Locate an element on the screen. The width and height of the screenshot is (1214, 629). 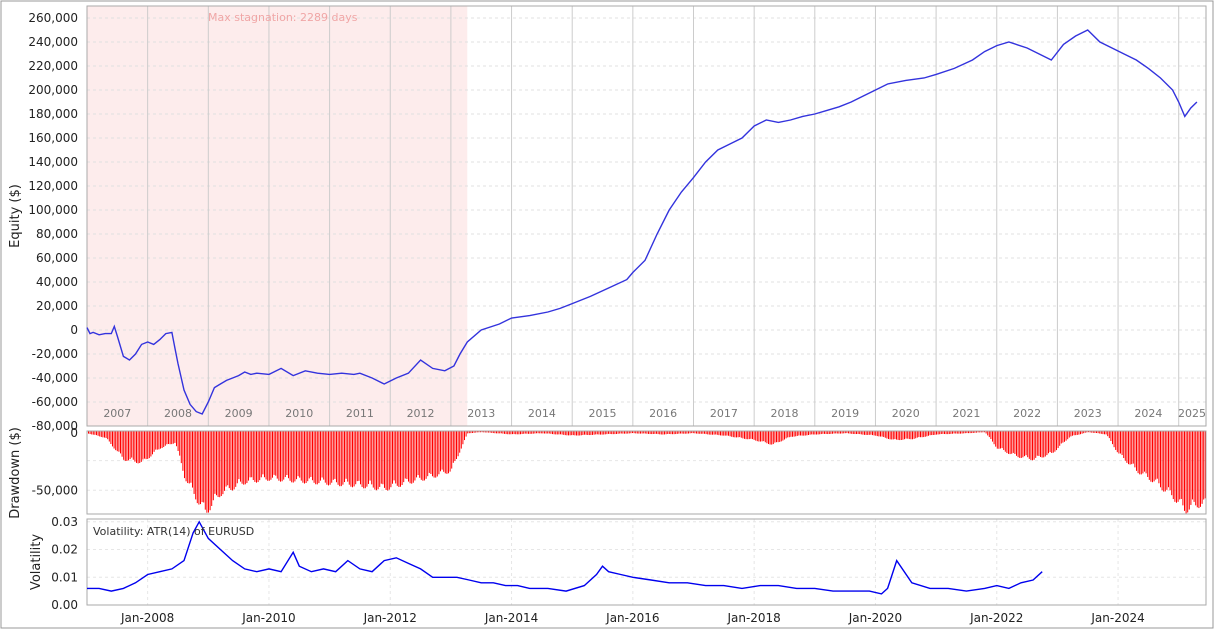
volatility-x-tick-label: Jan-2008 is located at coordinates (147, 618).